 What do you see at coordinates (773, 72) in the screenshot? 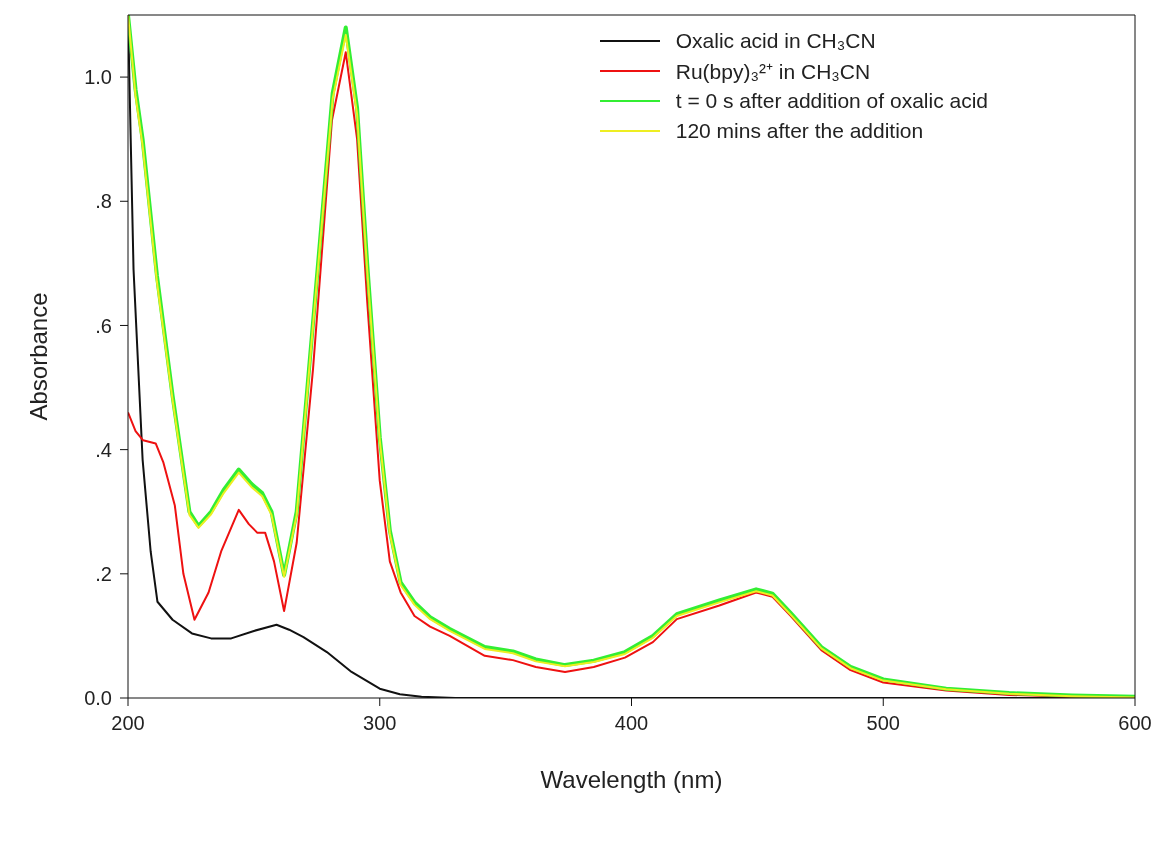
I see `legend-label: Ru(bpy)₃²⁺ in CH₃CN` at bounding box center [773, 72].